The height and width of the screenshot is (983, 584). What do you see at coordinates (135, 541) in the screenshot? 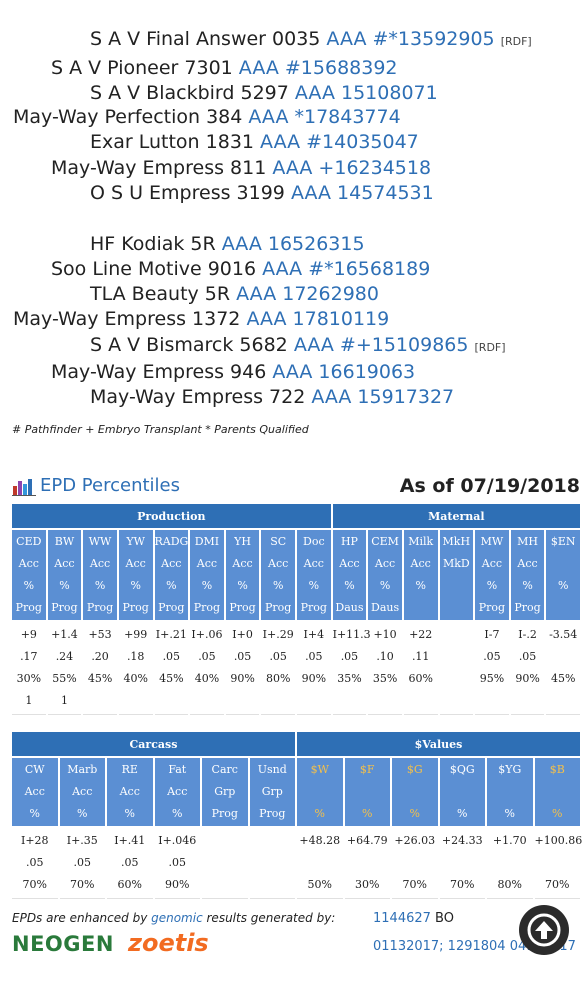
I see `column-header-line: YW` at bounding box center [135, 541].